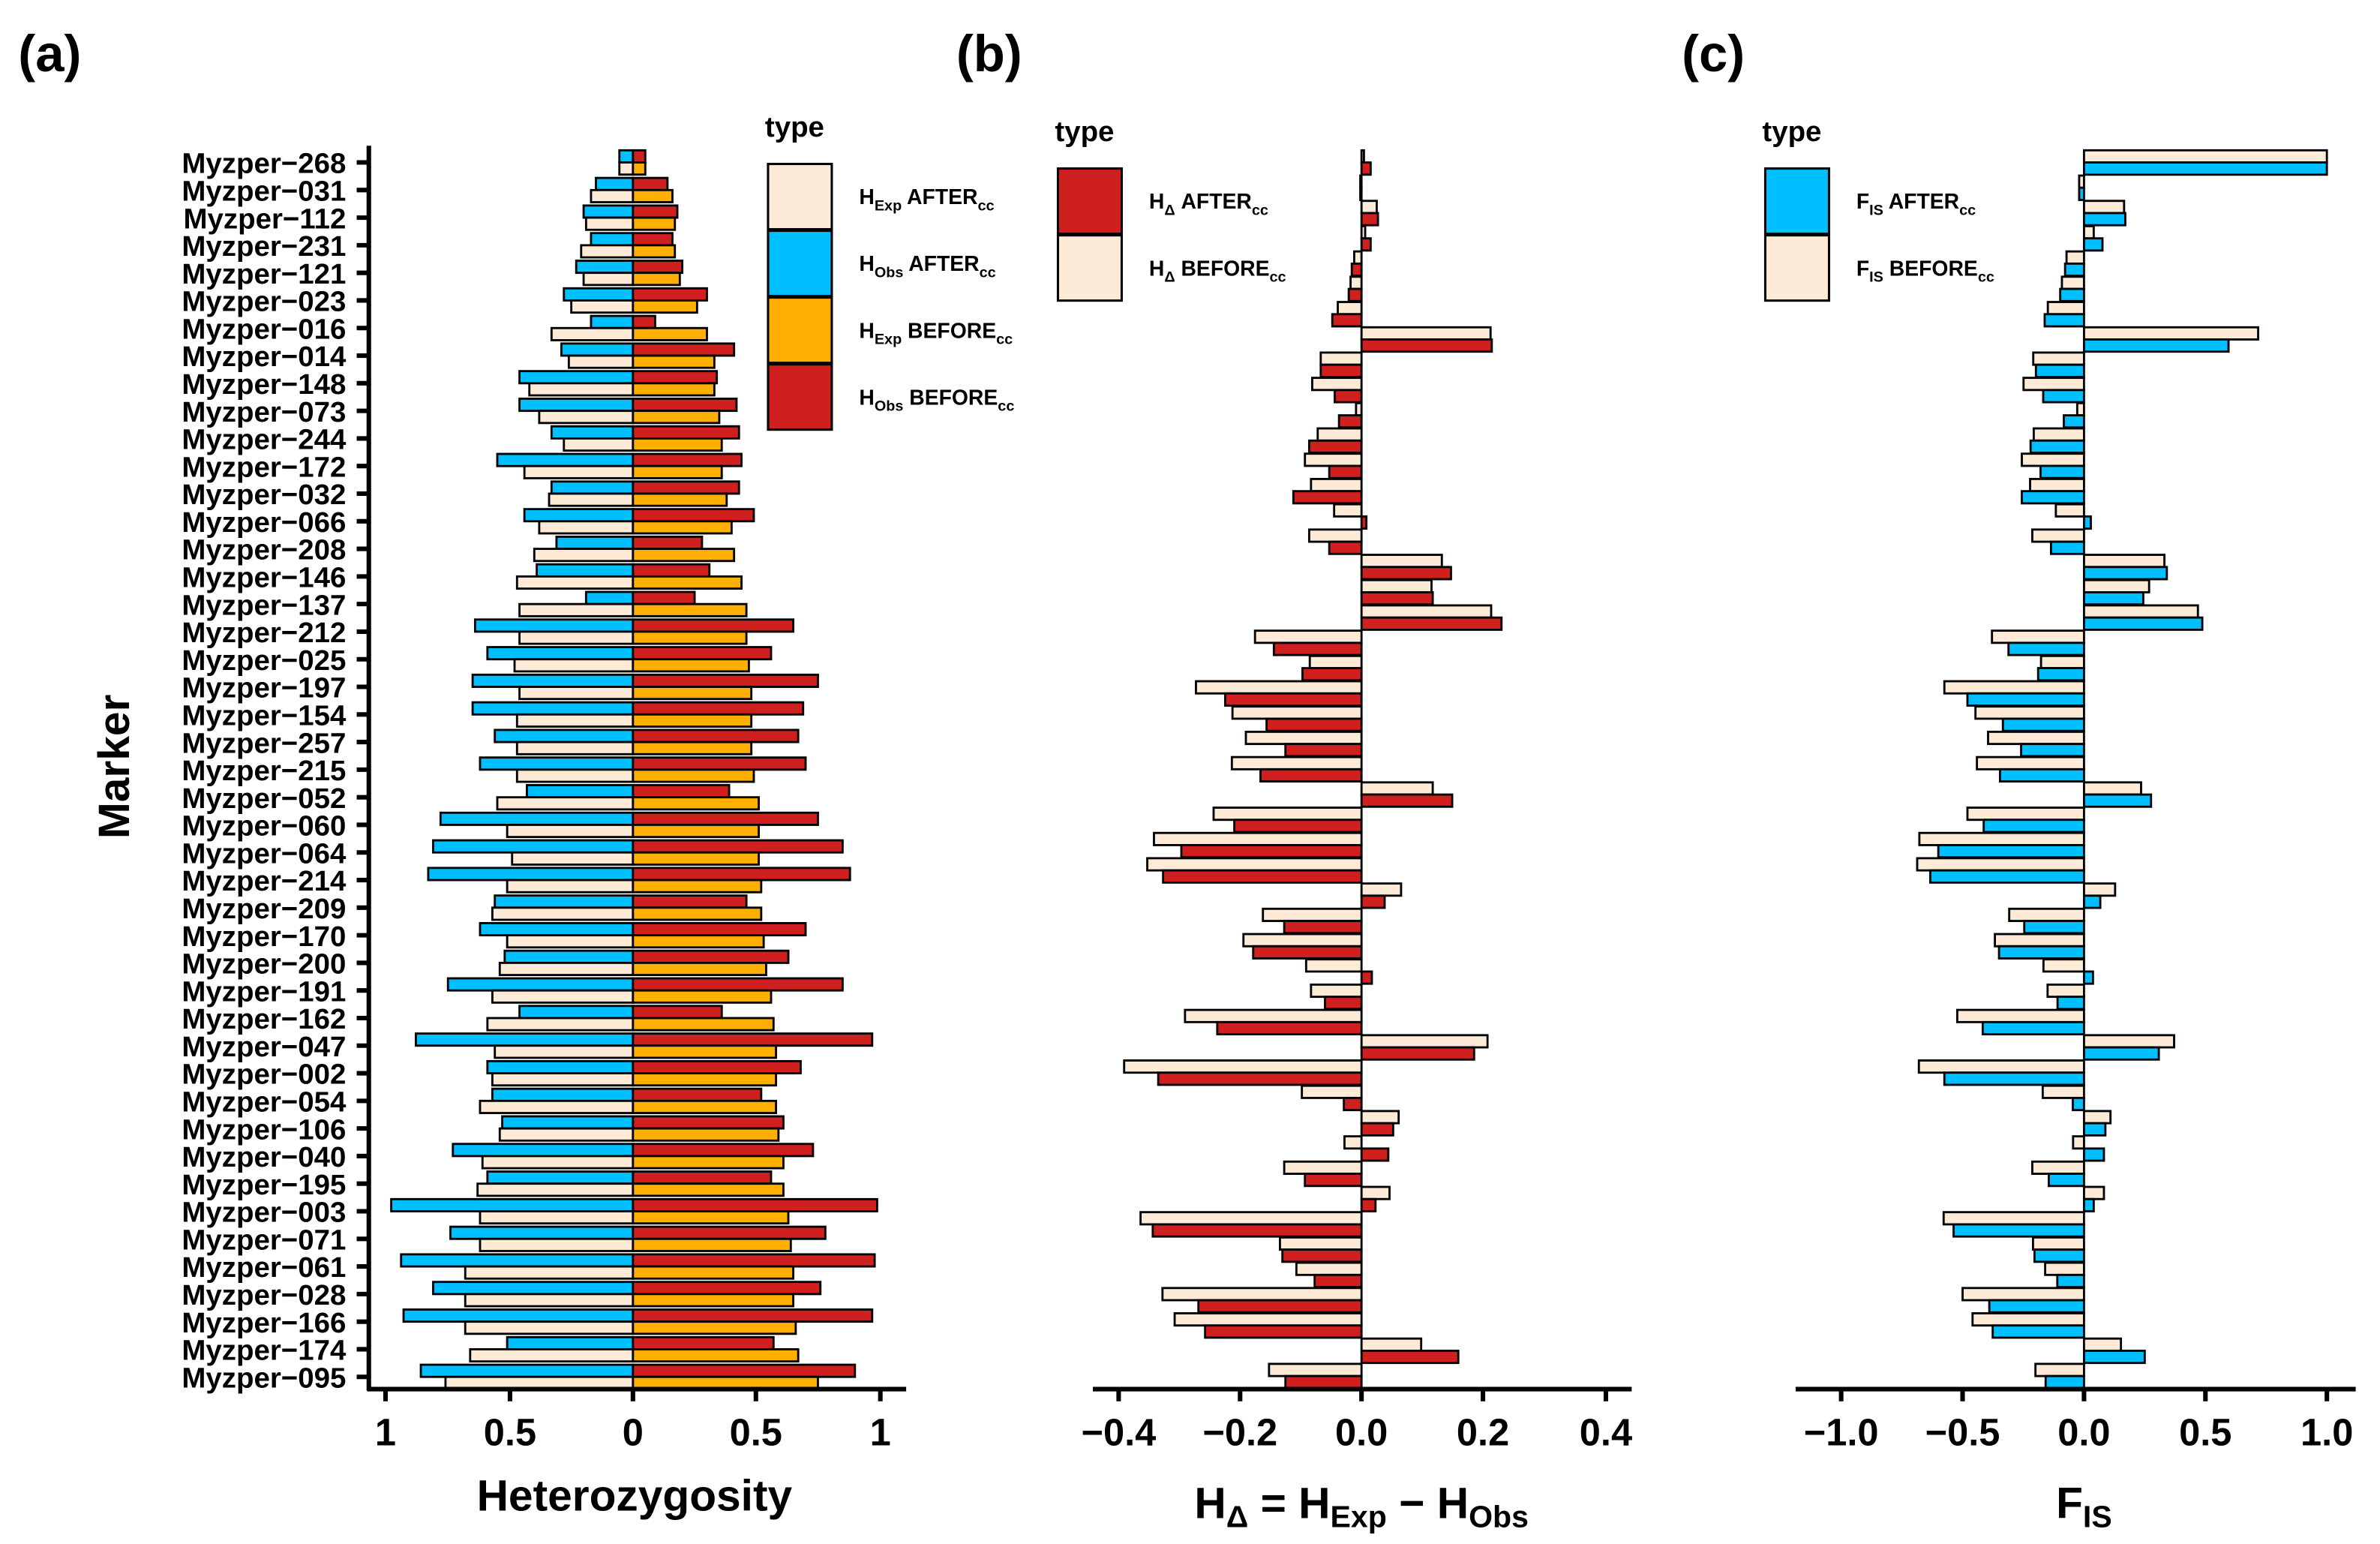 This screenshot has height=1544, width=2380. I want to click on marker-label: Myzper−214, so click(264, 881).